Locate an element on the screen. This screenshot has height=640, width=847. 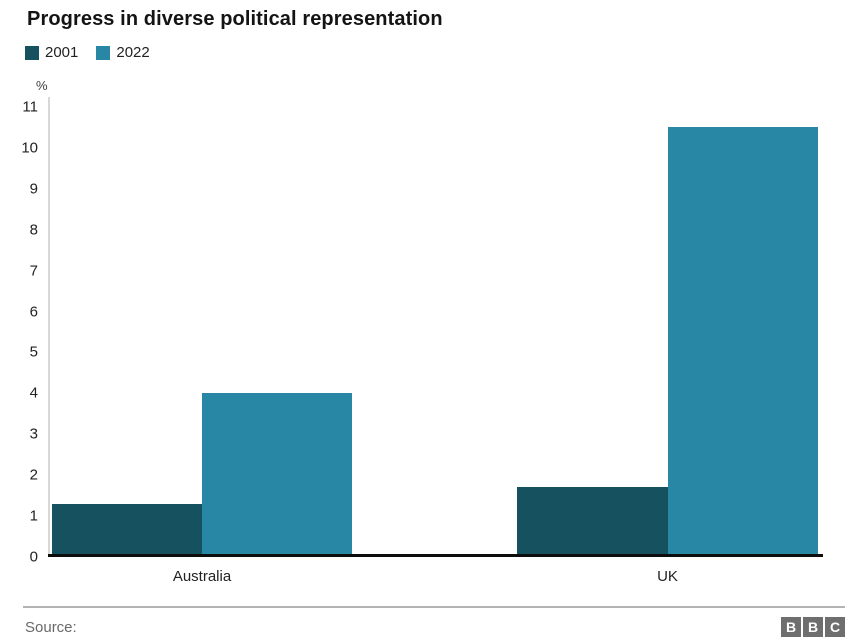
y-tick-label: 0 is located at coordinates (33, 557).